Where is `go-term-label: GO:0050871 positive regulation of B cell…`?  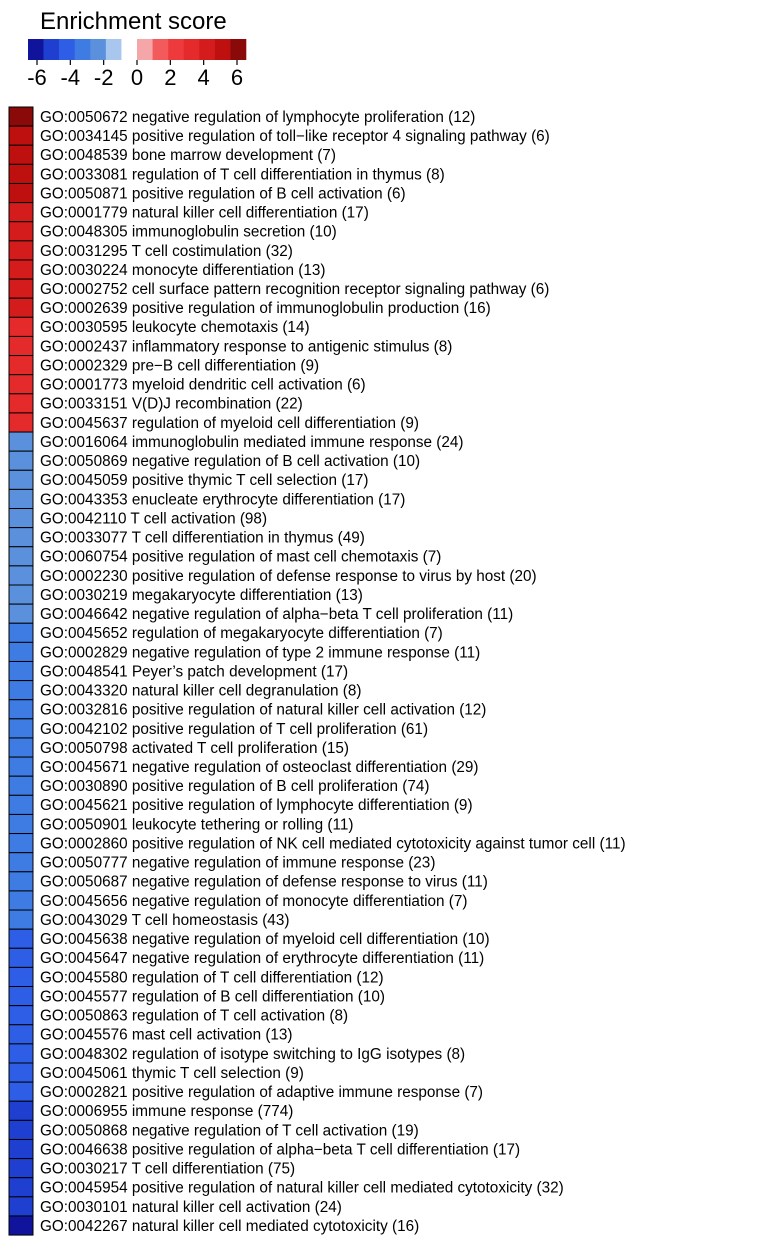 go-term-label: GO:0050871 positive regulation of B cell… is located at coordinates (223, 193).